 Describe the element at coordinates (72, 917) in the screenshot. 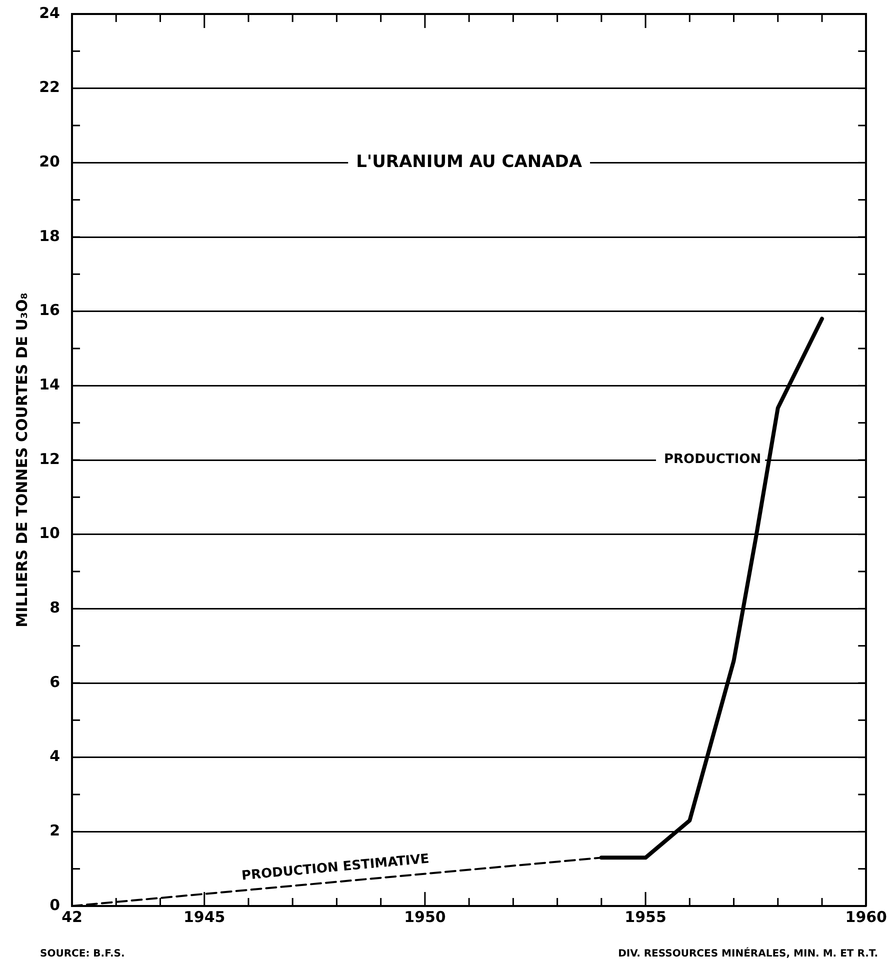

I see `x-tick-label: 42` at that location.